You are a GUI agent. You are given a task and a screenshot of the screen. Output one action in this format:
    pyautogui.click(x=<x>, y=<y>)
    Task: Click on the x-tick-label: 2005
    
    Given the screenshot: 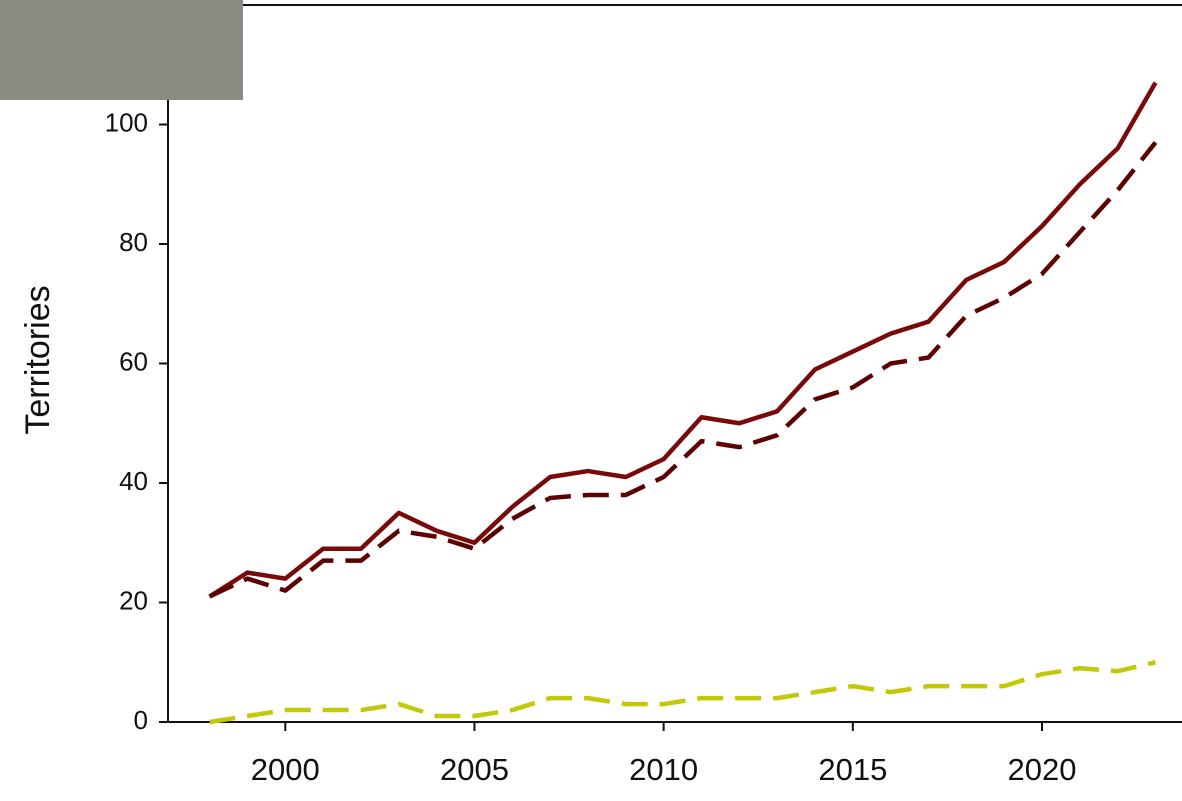 What is the action you would take?
    pyautogui.click(x=474, y=769)
    